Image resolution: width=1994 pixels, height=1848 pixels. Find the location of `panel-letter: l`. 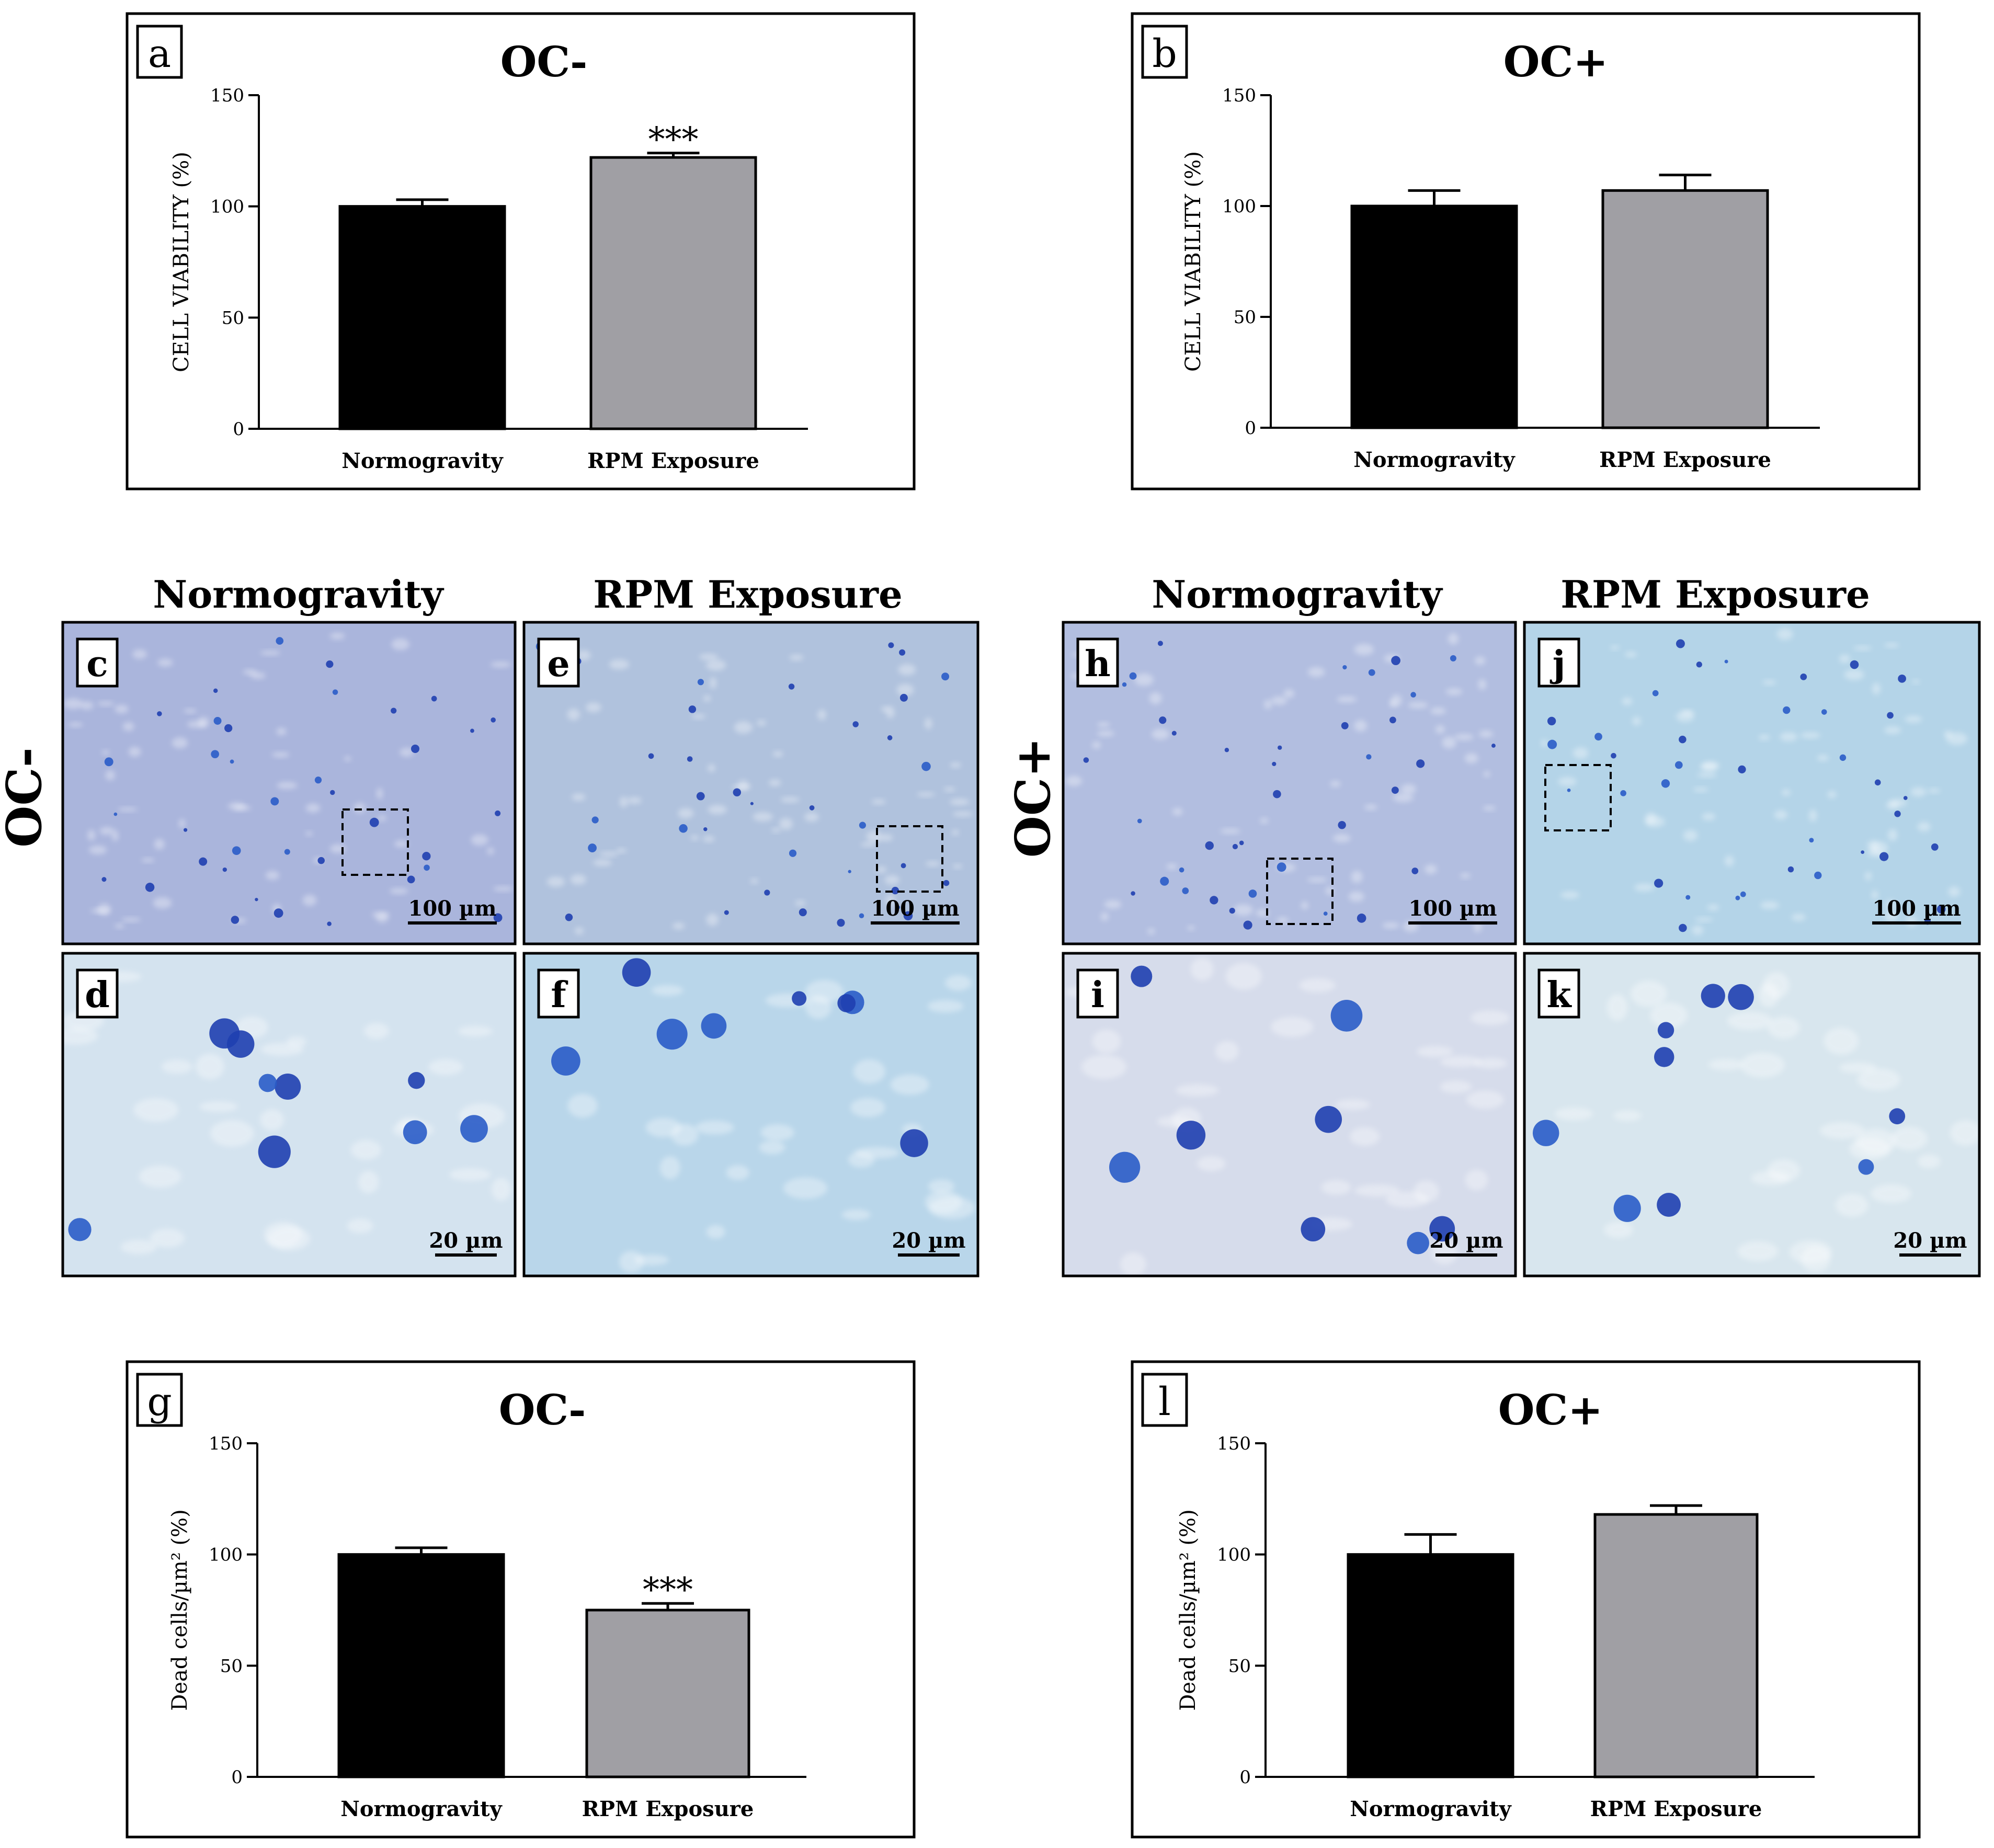

panel-letter: l is located at coordinates (1164, 1402).